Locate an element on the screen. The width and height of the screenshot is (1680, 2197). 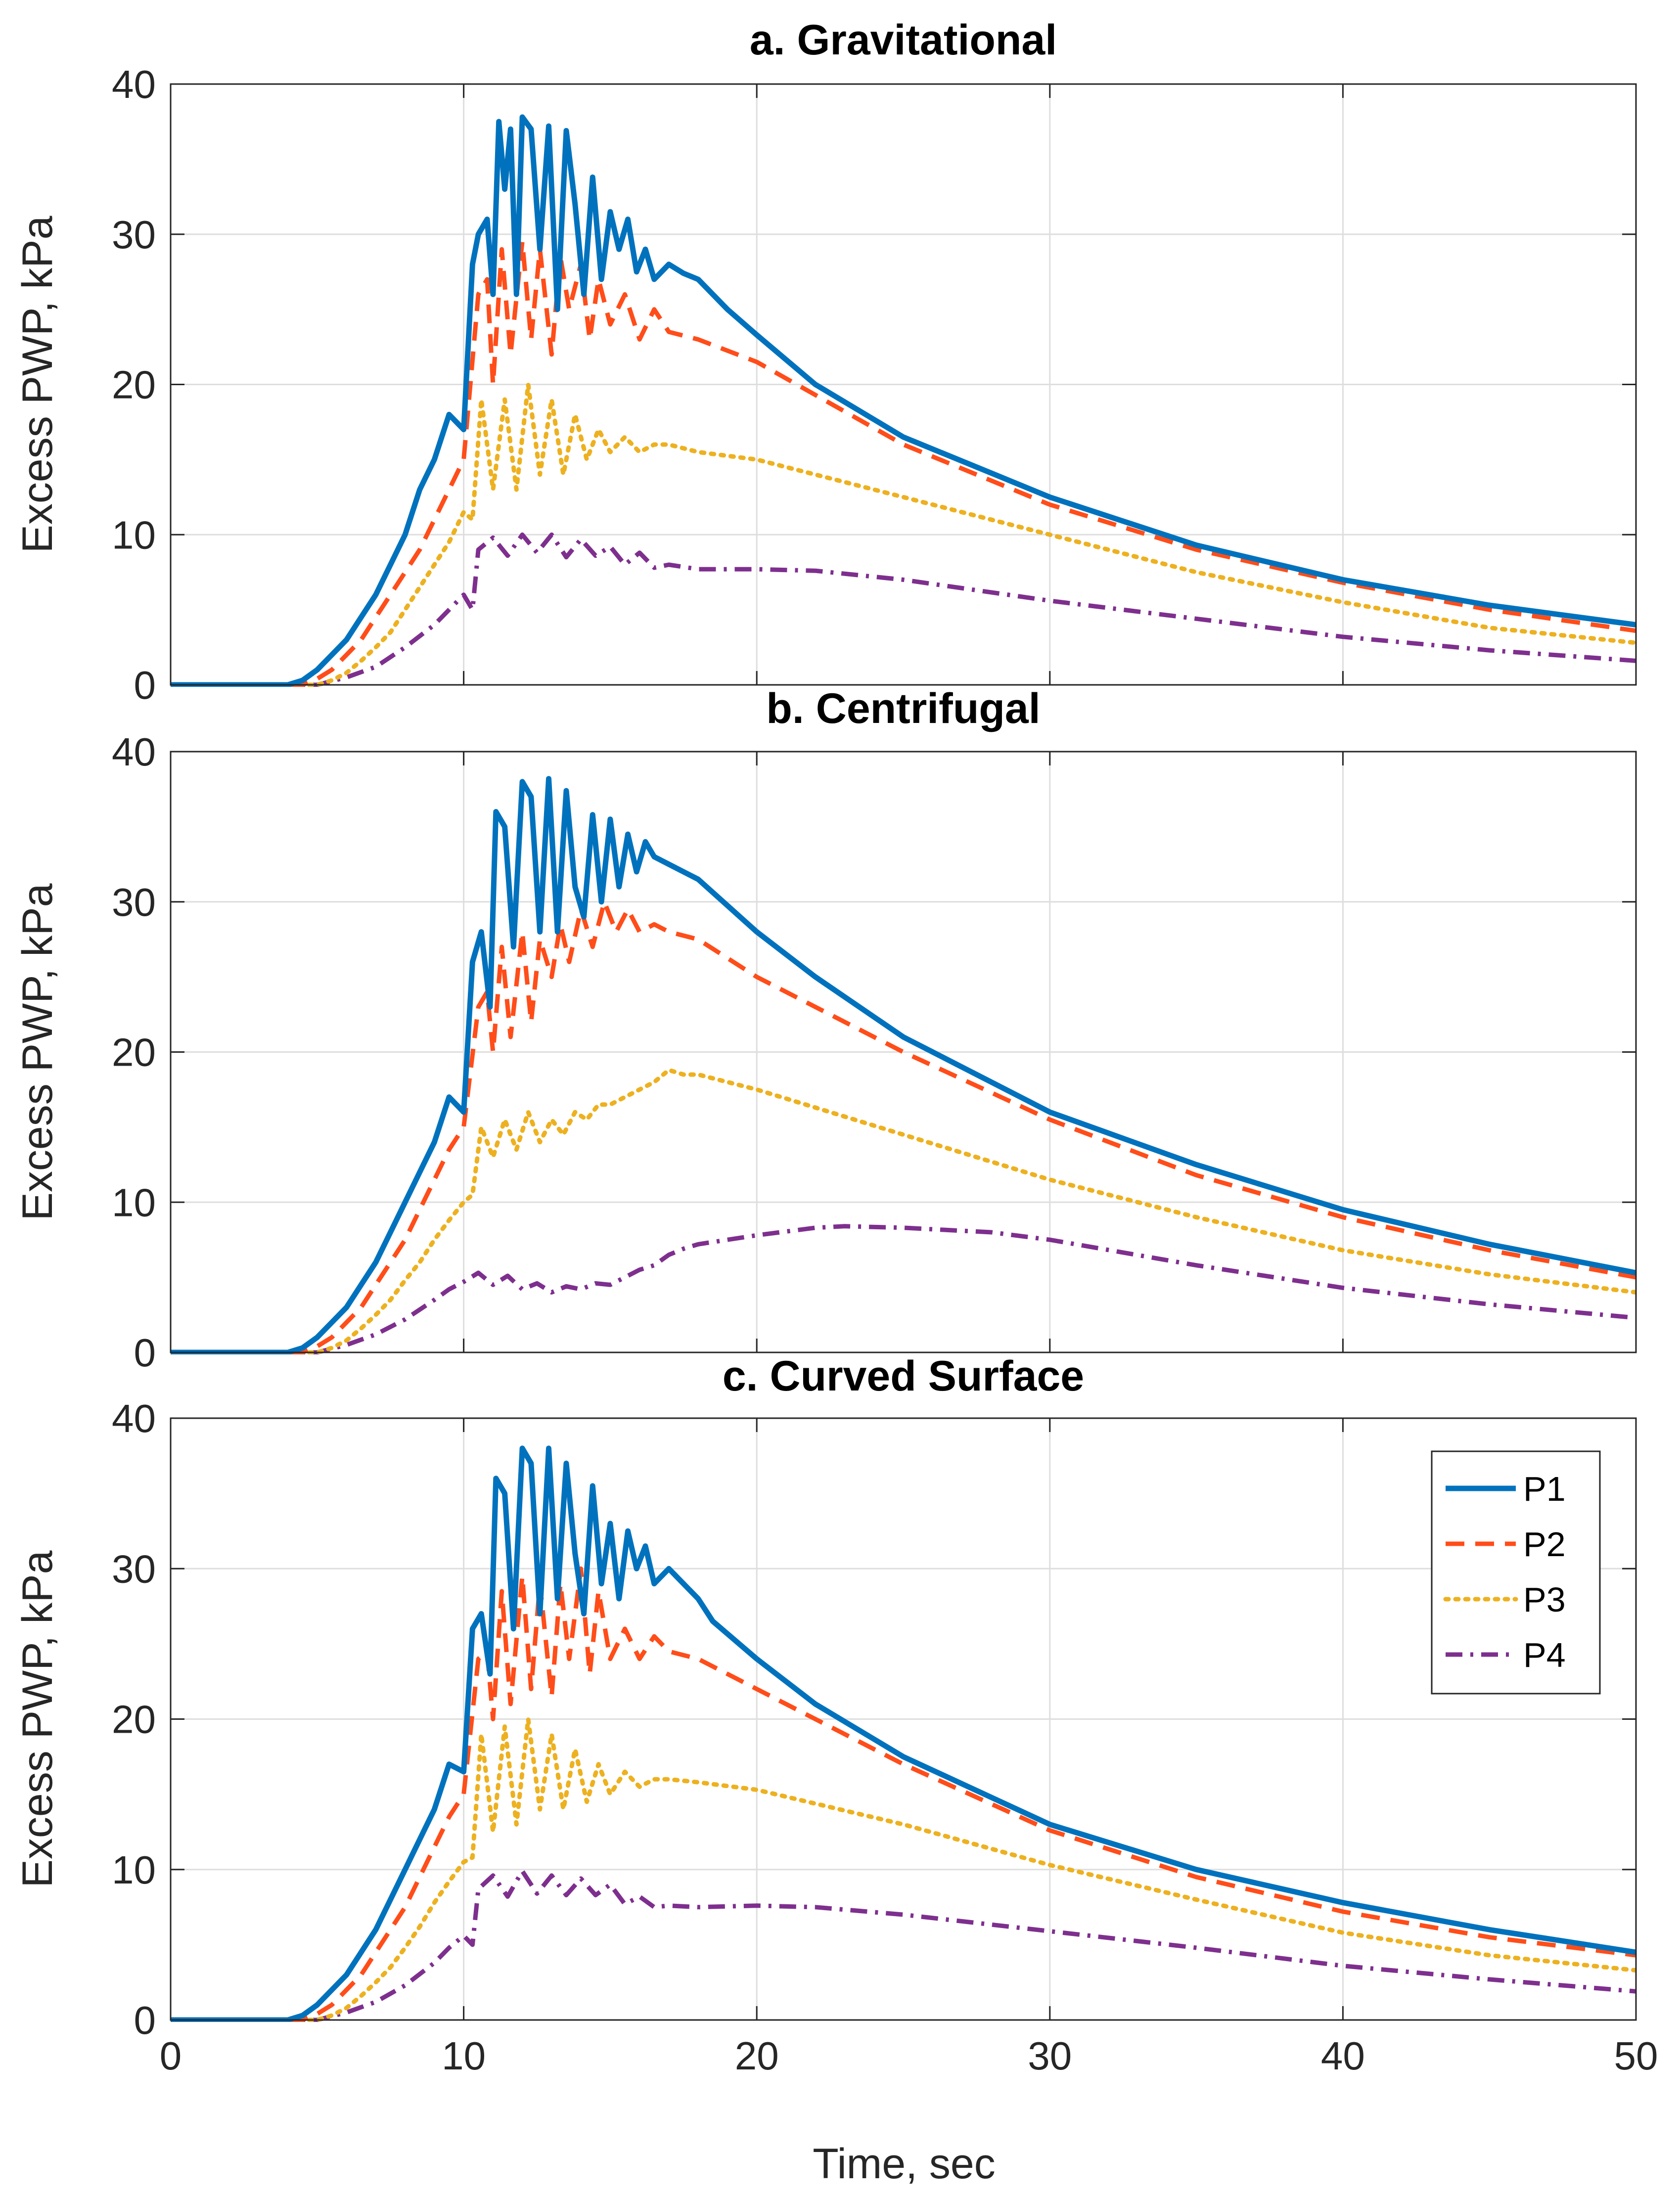
legend-label-p3: P3 is located at coordinates (1544, 1599).